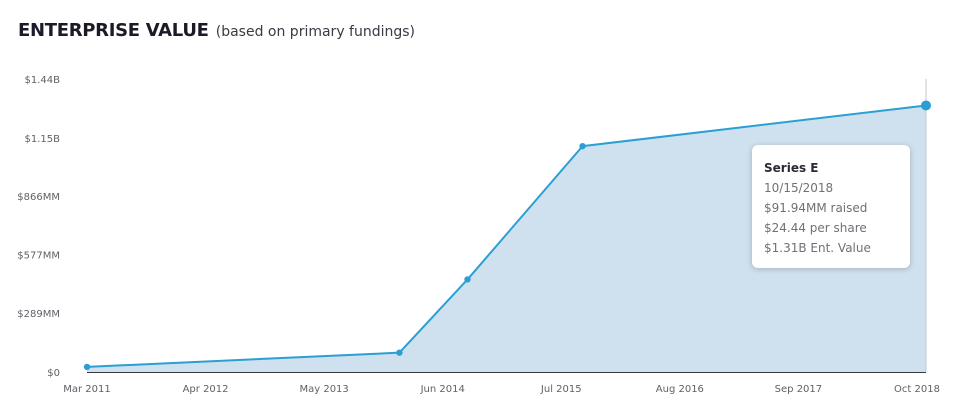 The image size is (967, 413). I want to click on y-tick-label: $1.44B, so click(43, 80).